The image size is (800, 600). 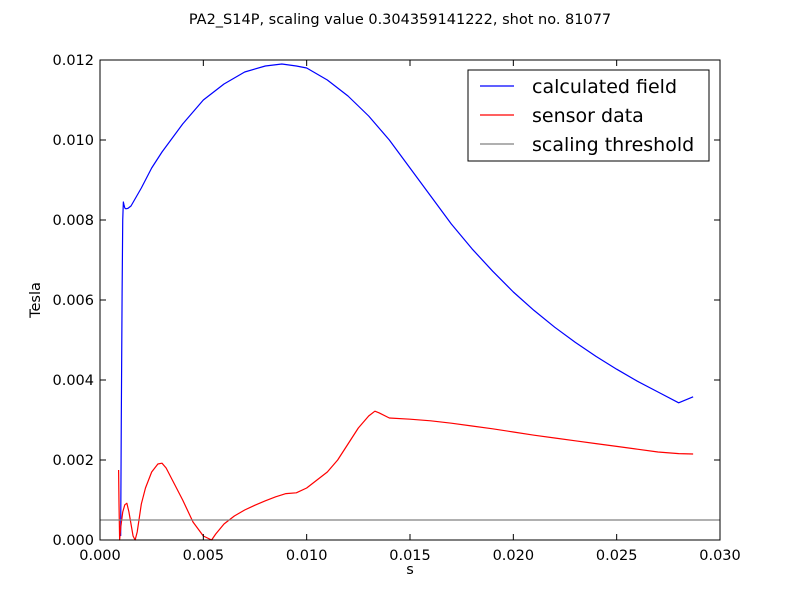 I want to click on x-tick-label: 0.020, so click(x=514, y=556).